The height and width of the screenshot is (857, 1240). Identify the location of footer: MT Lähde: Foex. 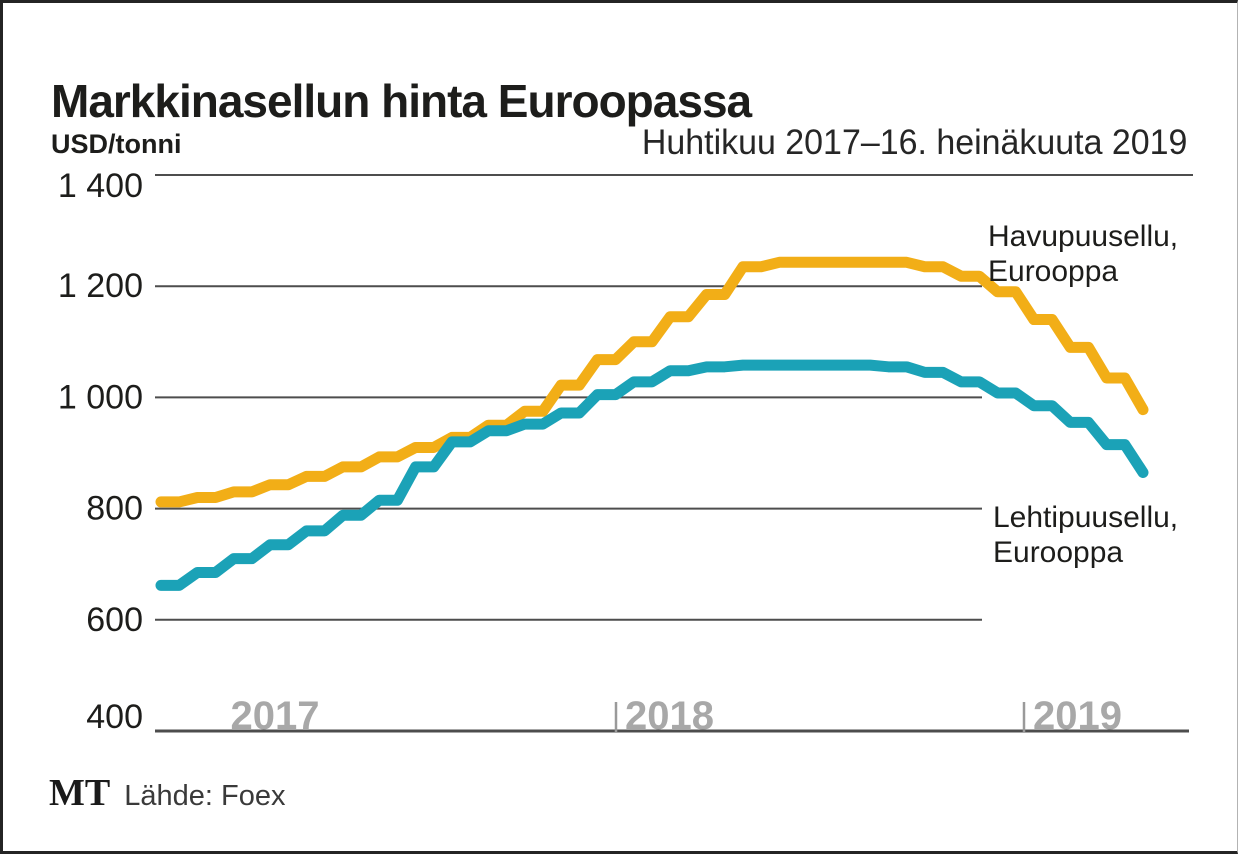
(167, 793).